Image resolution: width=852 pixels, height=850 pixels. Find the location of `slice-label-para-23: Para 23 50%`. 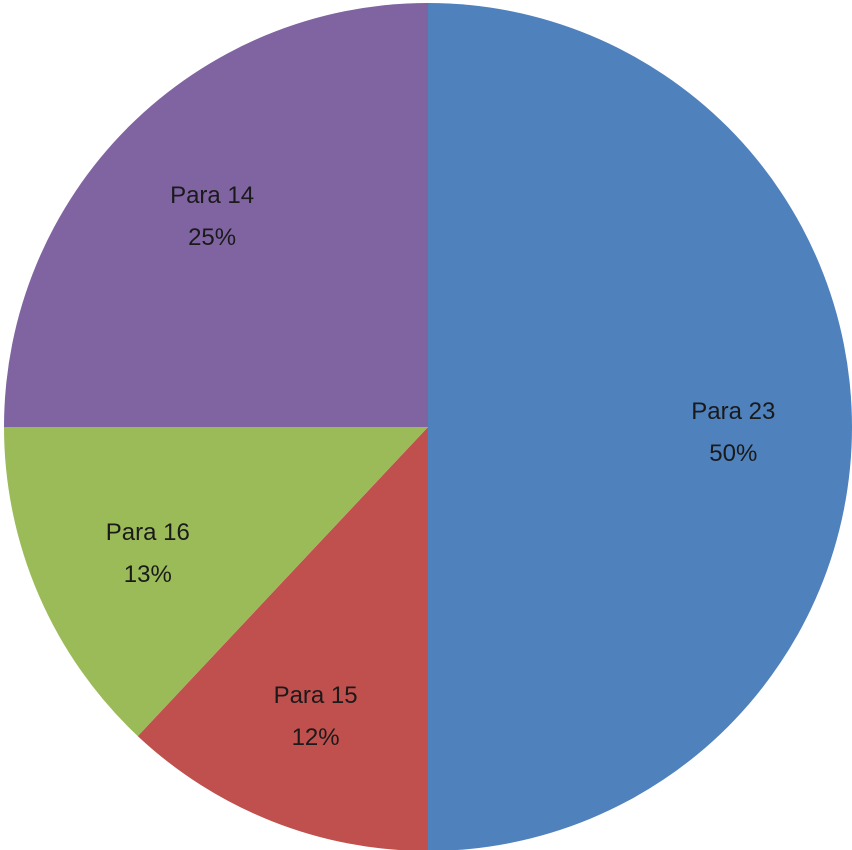

slice-label-para-23: Para 23 50% is located at coordinates (733, 432).